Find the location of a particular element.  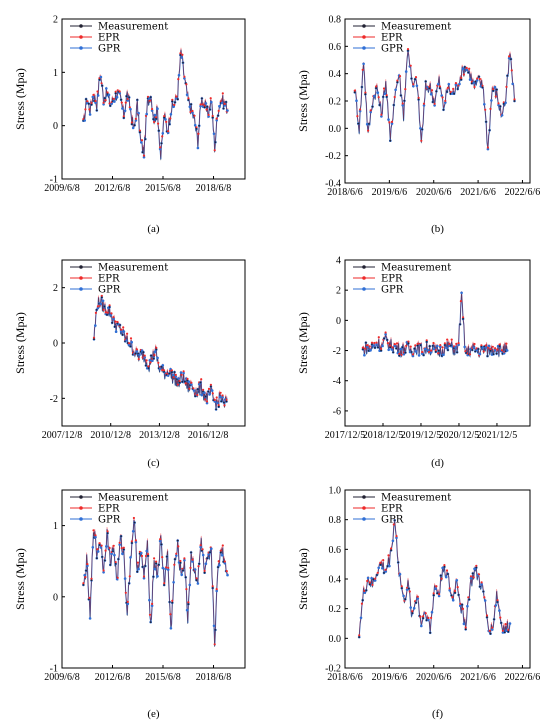

legend-label: EPR is located at coordinates (392, 38).